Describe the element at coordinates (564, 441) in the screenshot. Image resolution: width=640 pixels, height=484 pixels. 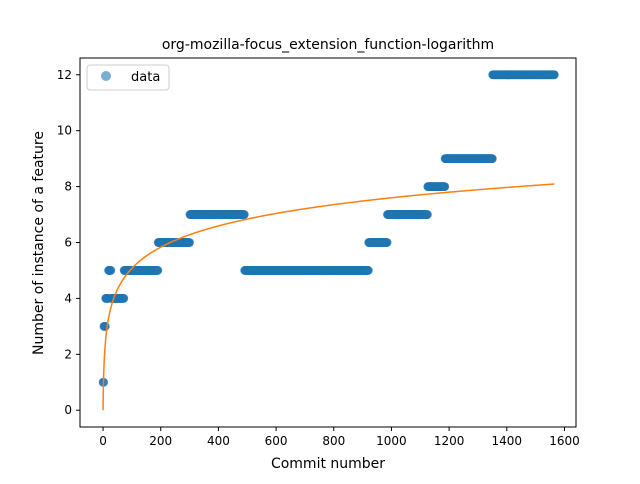
I see `x-tick-label: 1600` at that location.